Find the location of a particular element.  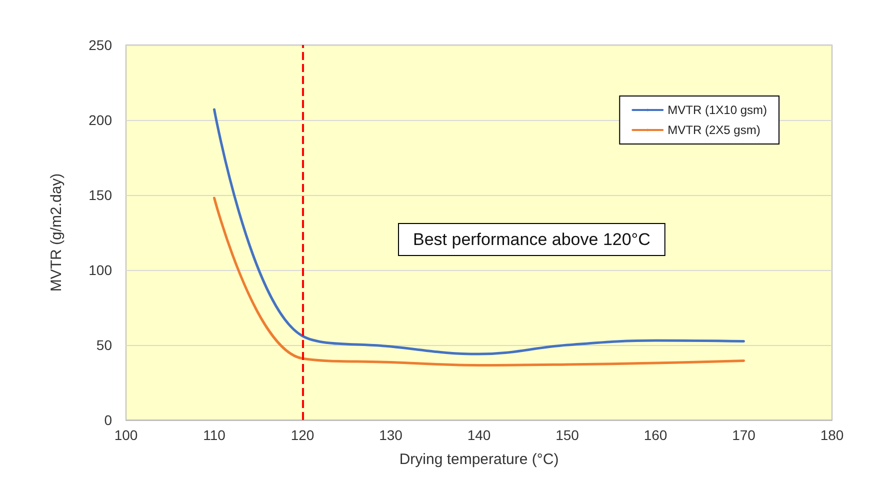

y-tick-label: 100 is located at coordinates (100, 270).